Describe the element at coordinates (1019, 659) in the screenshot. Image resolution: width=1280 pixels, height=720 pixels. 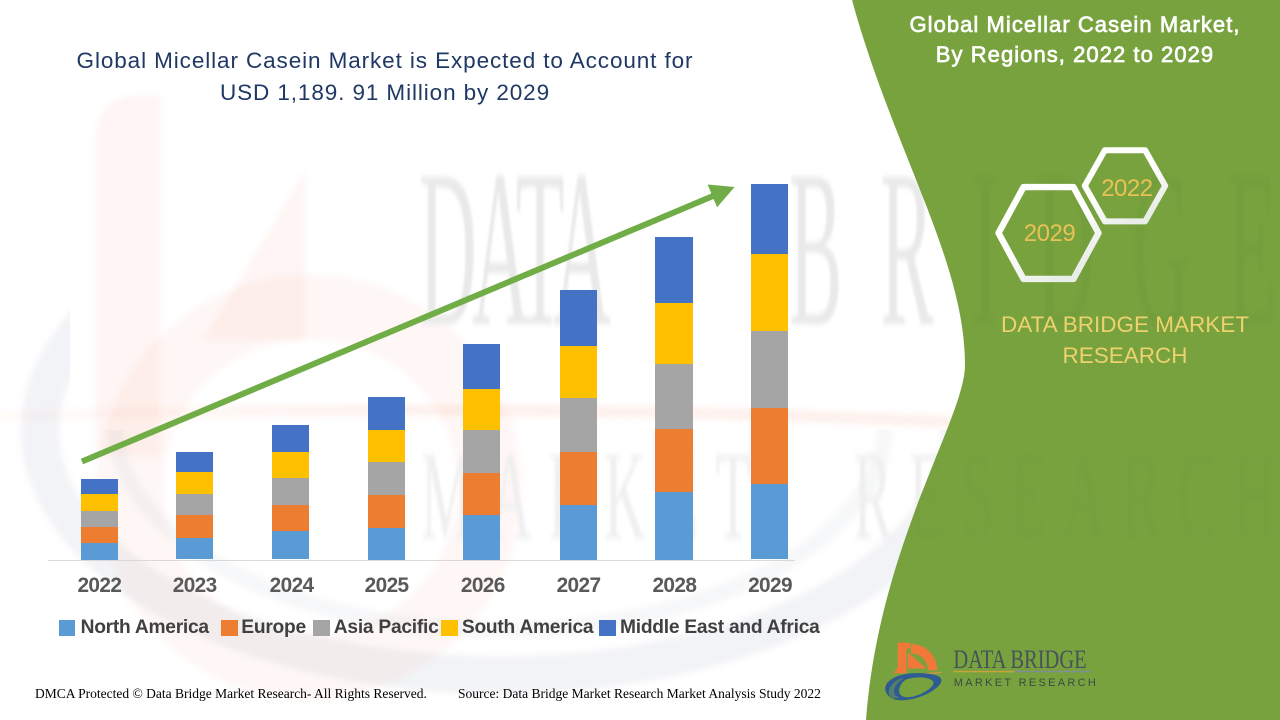
I see `svg-text: DATA BRIDGE` at that location.